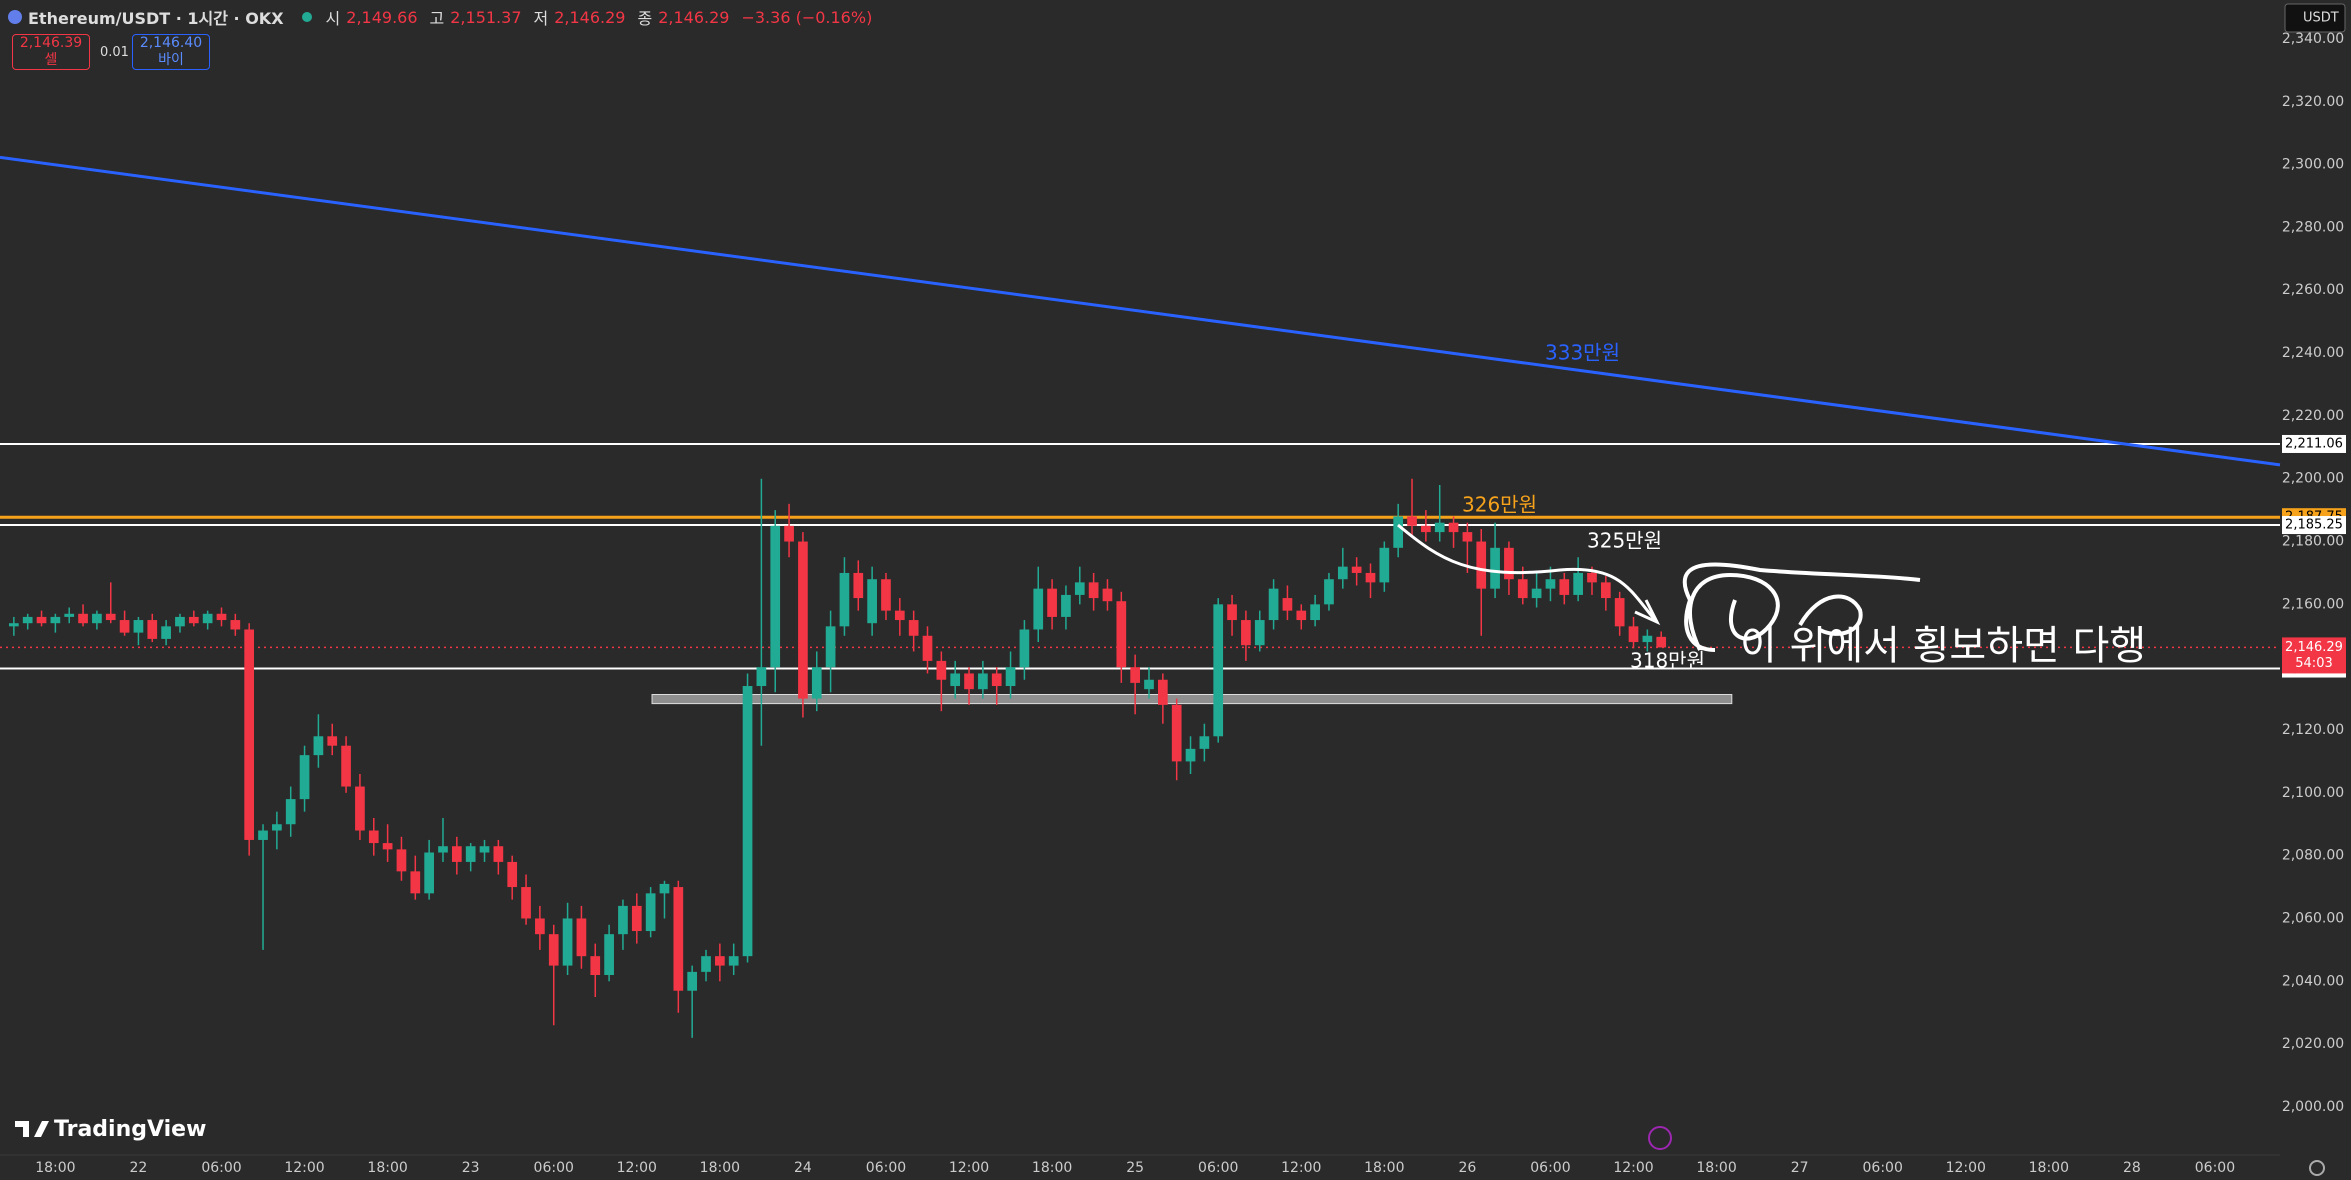 The image size is (2351, 1180). What do you see at coordinates (807, 17) in the screenshot?
I see `change: −3.36 (−0.16%)` at bounding box center [807, 17].